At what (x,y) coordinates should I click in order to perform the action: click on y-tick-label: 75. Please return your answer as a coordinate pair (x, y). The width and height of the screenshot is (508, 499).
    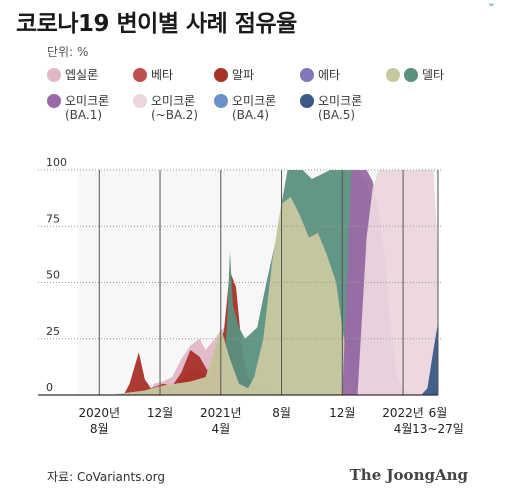
    Looking at the image, I should click on (53, 218).